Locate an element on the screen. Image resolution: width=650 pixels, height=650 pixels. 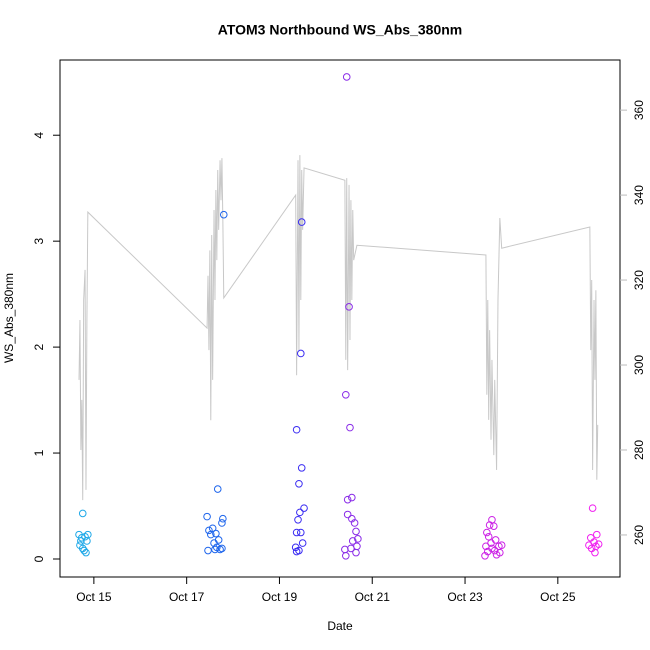
x-tick-label: Oct 25 is located at coordinates (558, 597).